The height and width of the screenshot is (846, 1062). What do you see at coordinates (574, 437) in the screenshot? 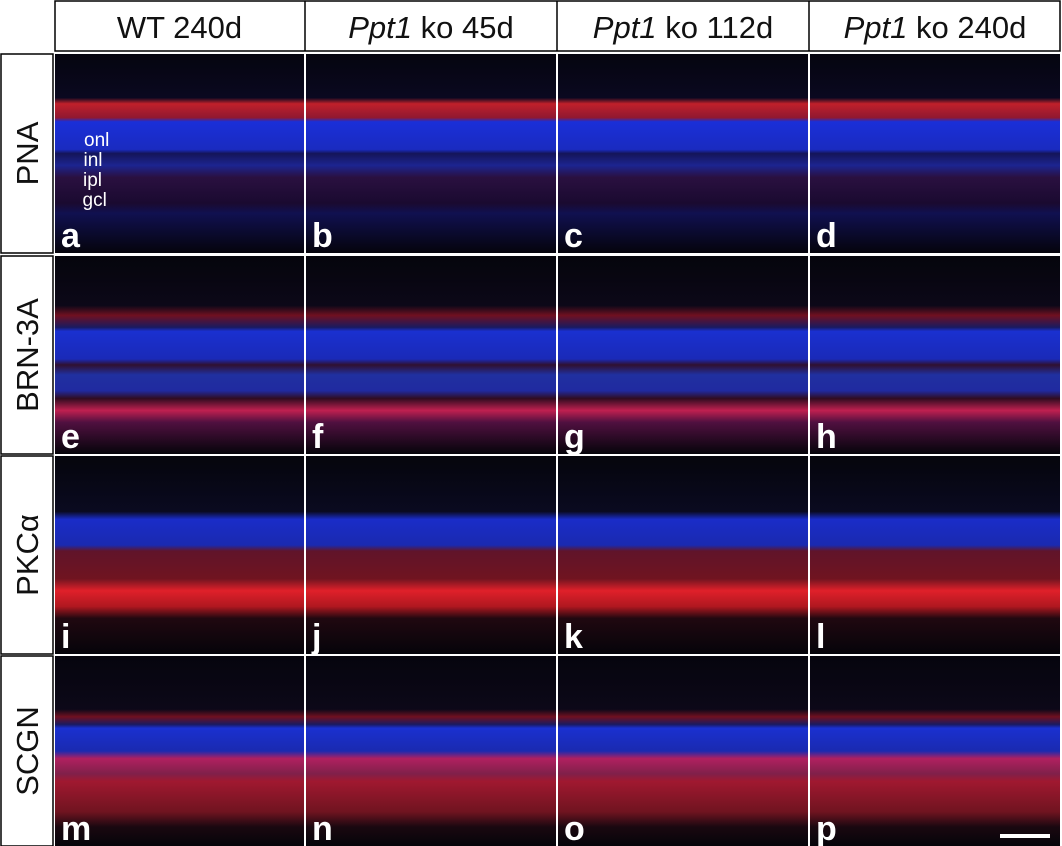
I see `panel-letter: g` at bounding box center [574, 437].